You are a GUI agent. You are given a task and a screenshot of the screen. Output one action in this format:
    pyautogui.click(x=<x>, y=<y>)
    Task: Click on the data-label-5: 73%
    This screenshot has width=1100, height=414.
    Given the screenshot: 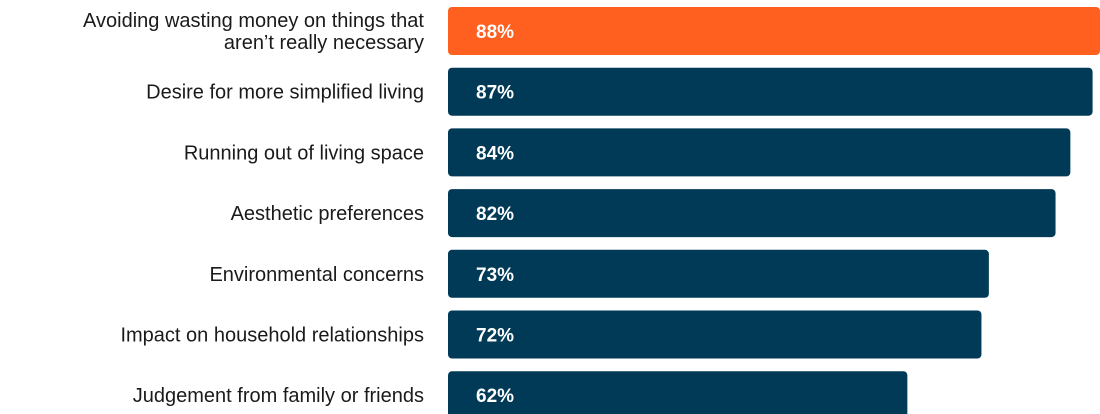 What is the action you would take?
    pyautogui.click(x=495, y=275)
    